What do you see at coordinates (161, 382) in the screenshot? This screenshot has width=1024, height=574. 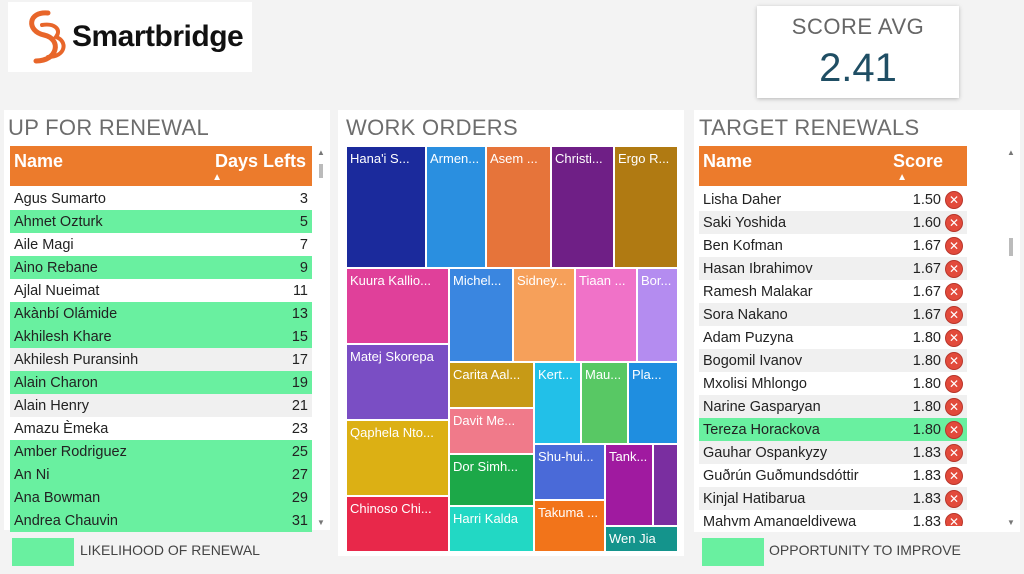 I see `table-row: Alain Charon 19` at bounding box center [161, 382].